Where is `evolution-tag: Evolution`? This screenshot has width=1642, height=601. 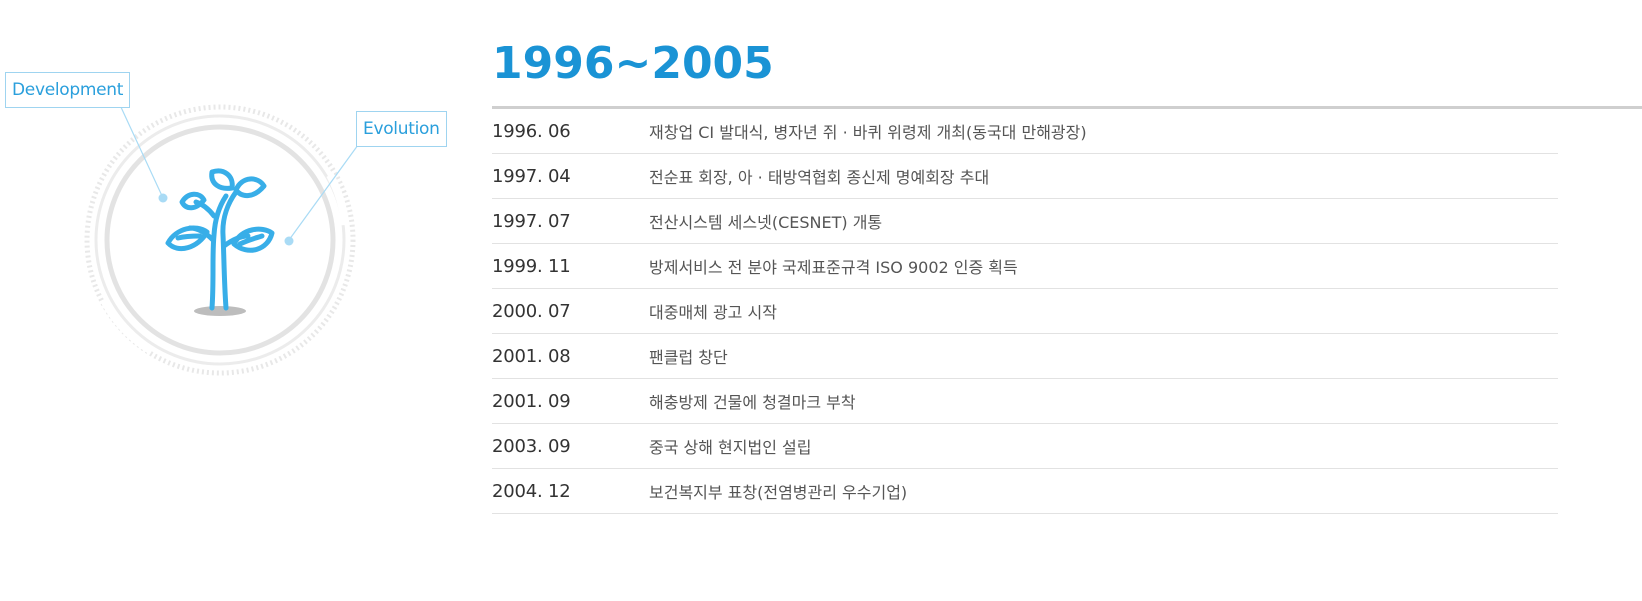 evolution-tag: Evolution is located at coordinates (401, 129).